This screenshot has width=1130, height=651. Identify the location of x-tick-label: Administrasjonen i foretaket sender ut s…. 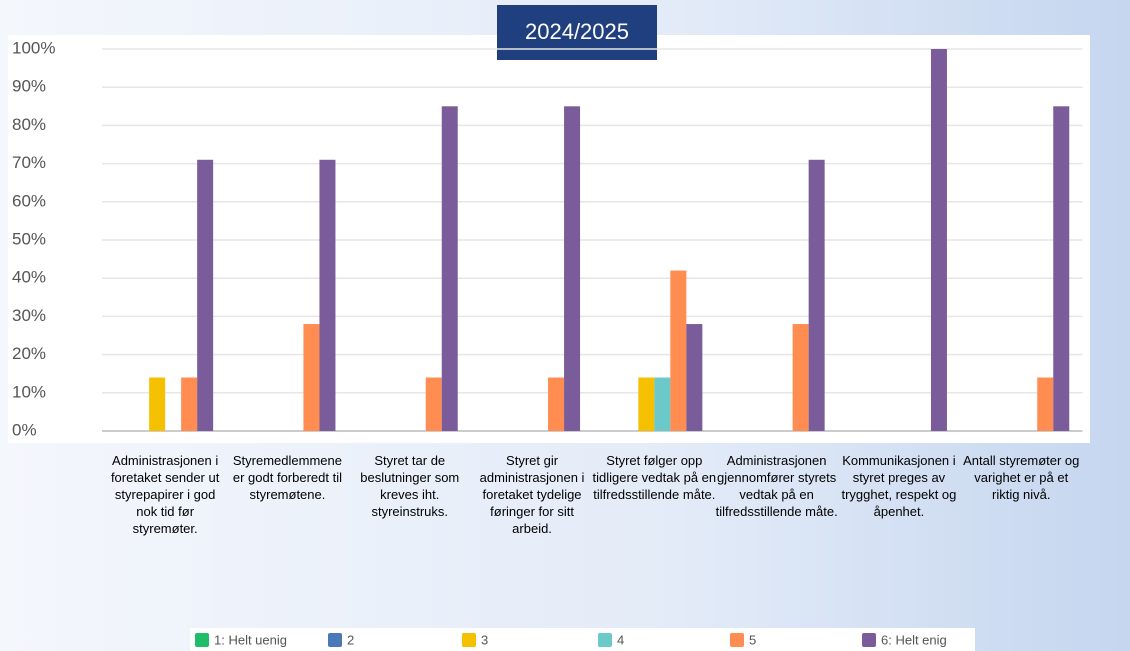
(165, 494).